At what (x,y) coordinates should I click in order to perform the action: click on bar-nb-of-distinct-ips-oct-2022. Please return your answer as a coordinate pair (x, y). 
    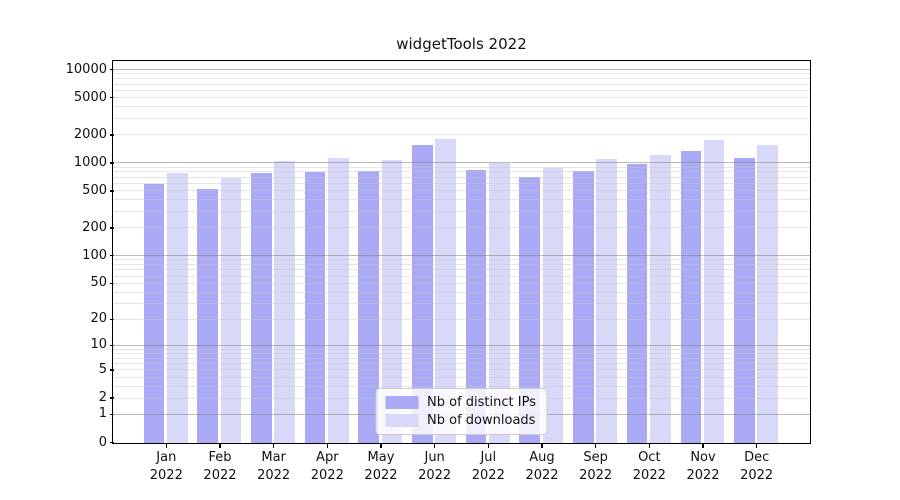
    Looking at the image, I should click on (637, 303).